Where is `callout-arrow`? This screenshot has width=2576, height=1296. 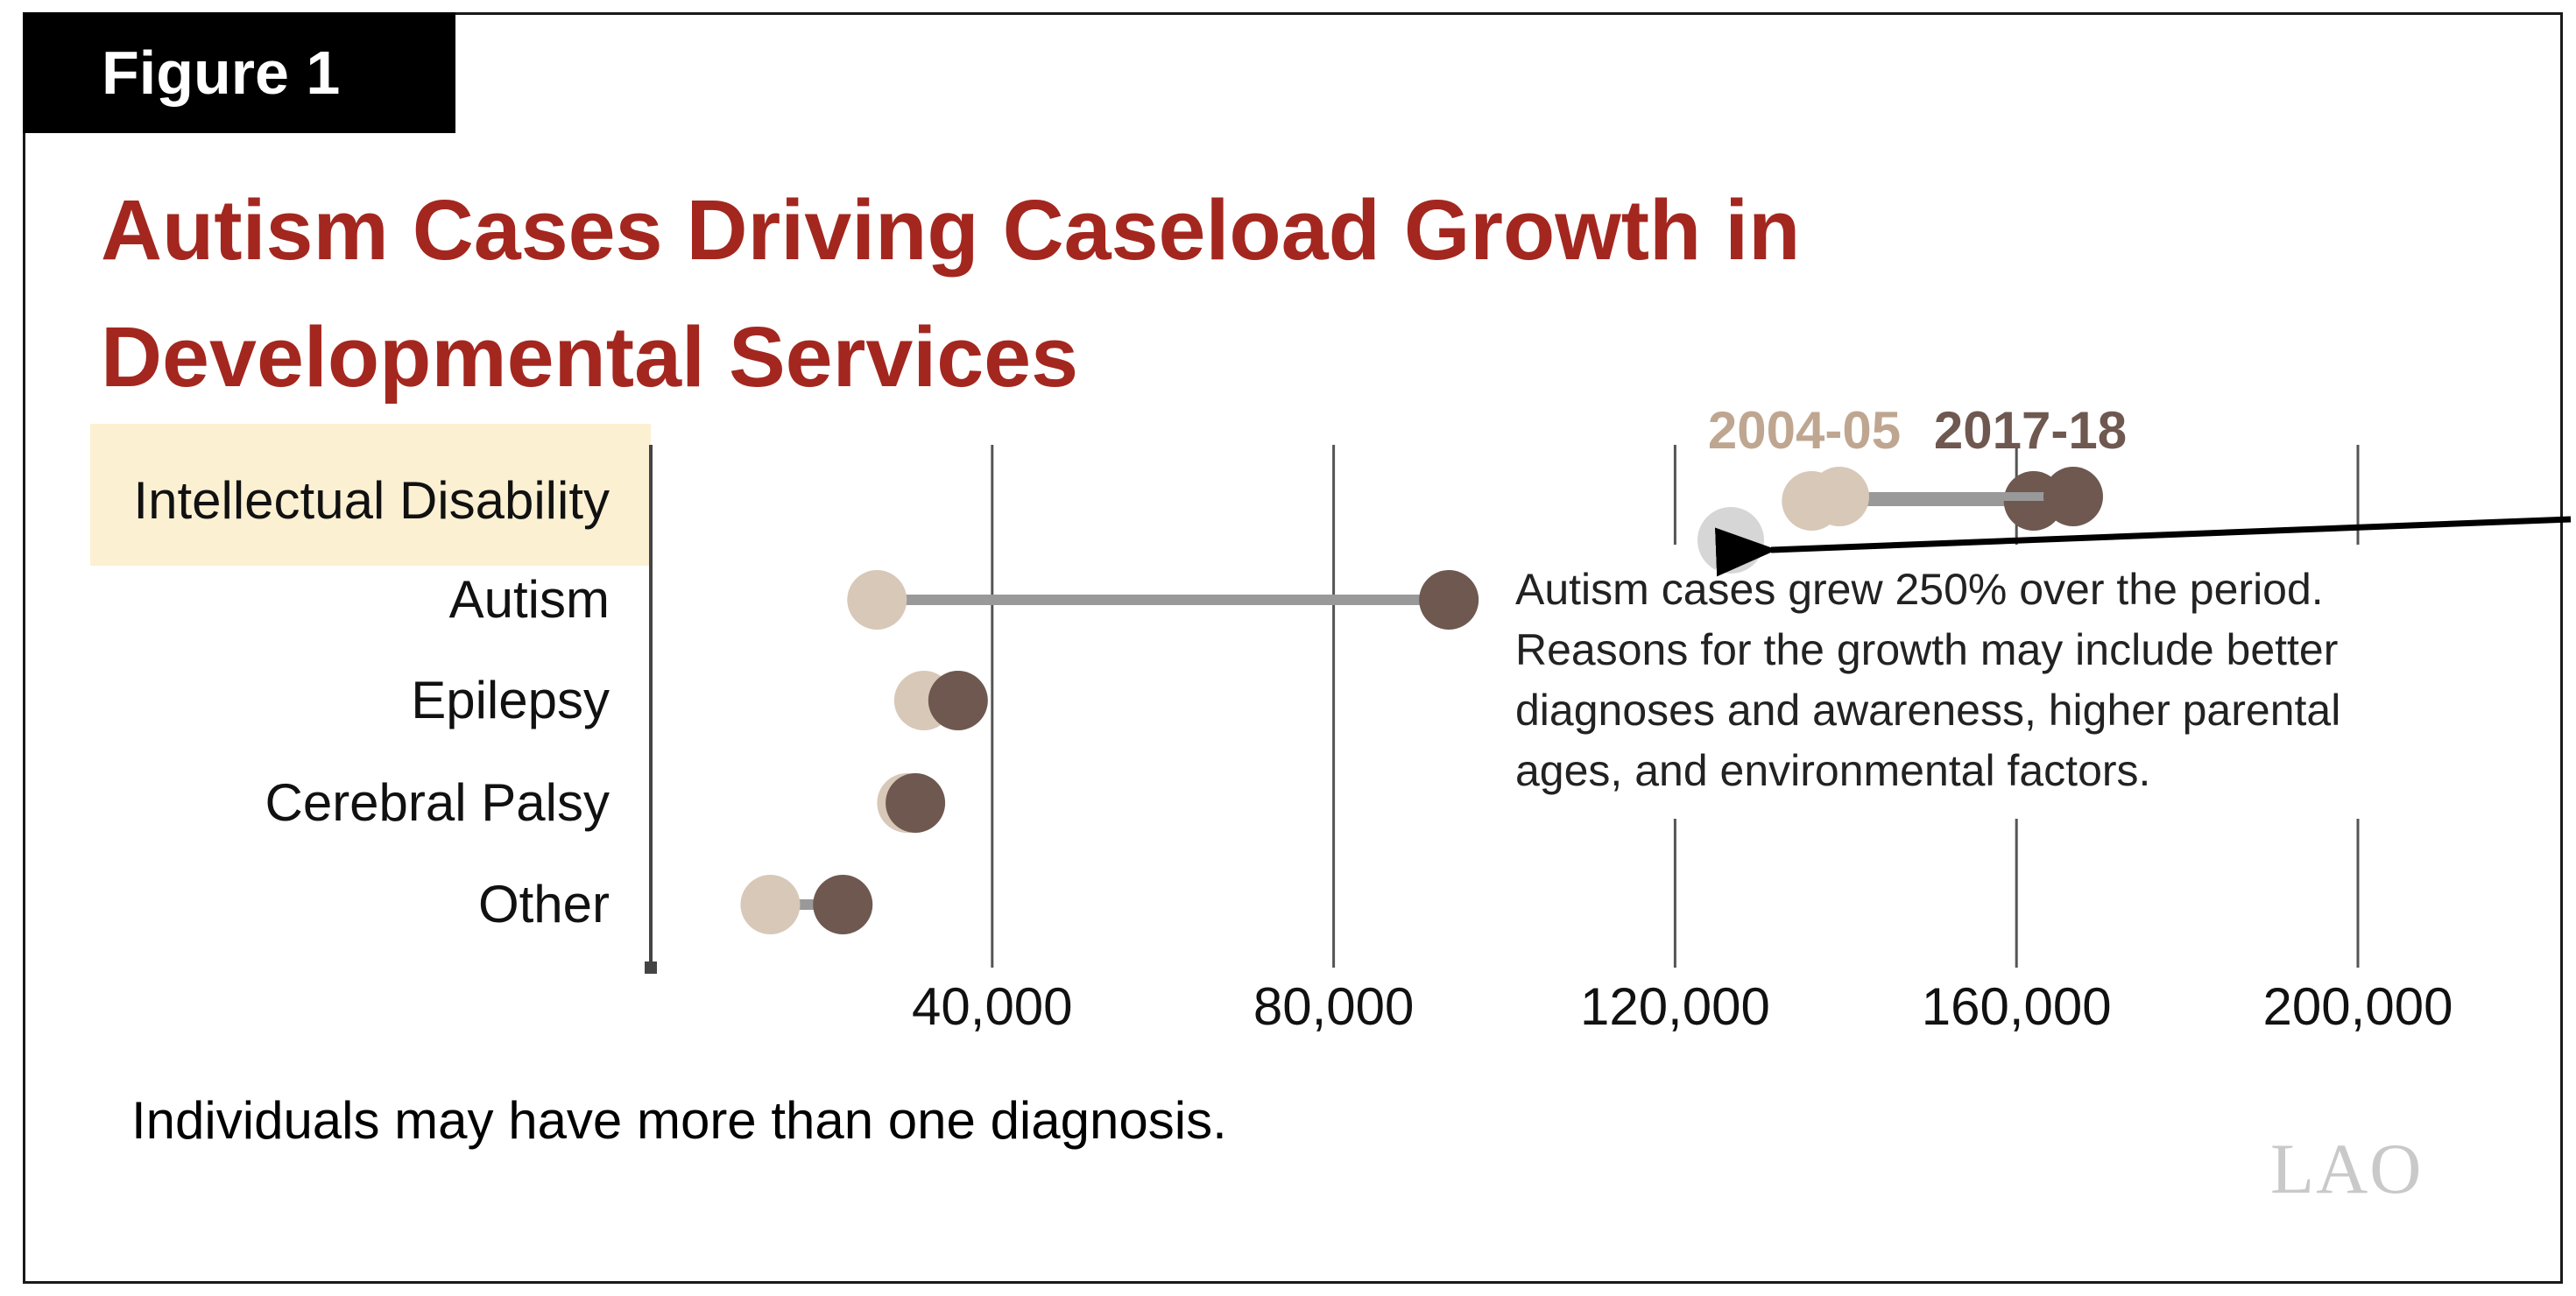
callout-arrow is located at coordinates (2143, 546).